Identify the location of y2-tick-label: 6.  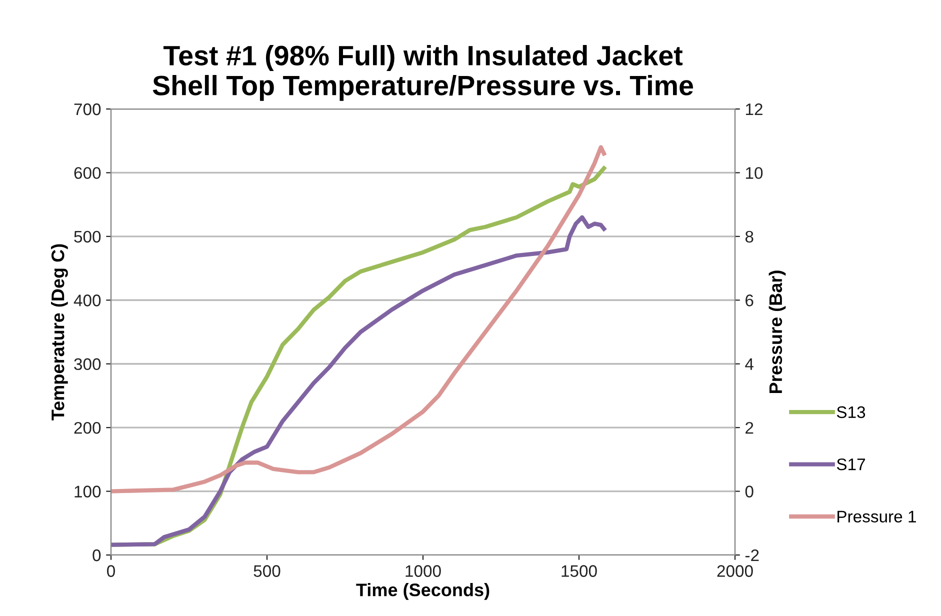
(750, 300).